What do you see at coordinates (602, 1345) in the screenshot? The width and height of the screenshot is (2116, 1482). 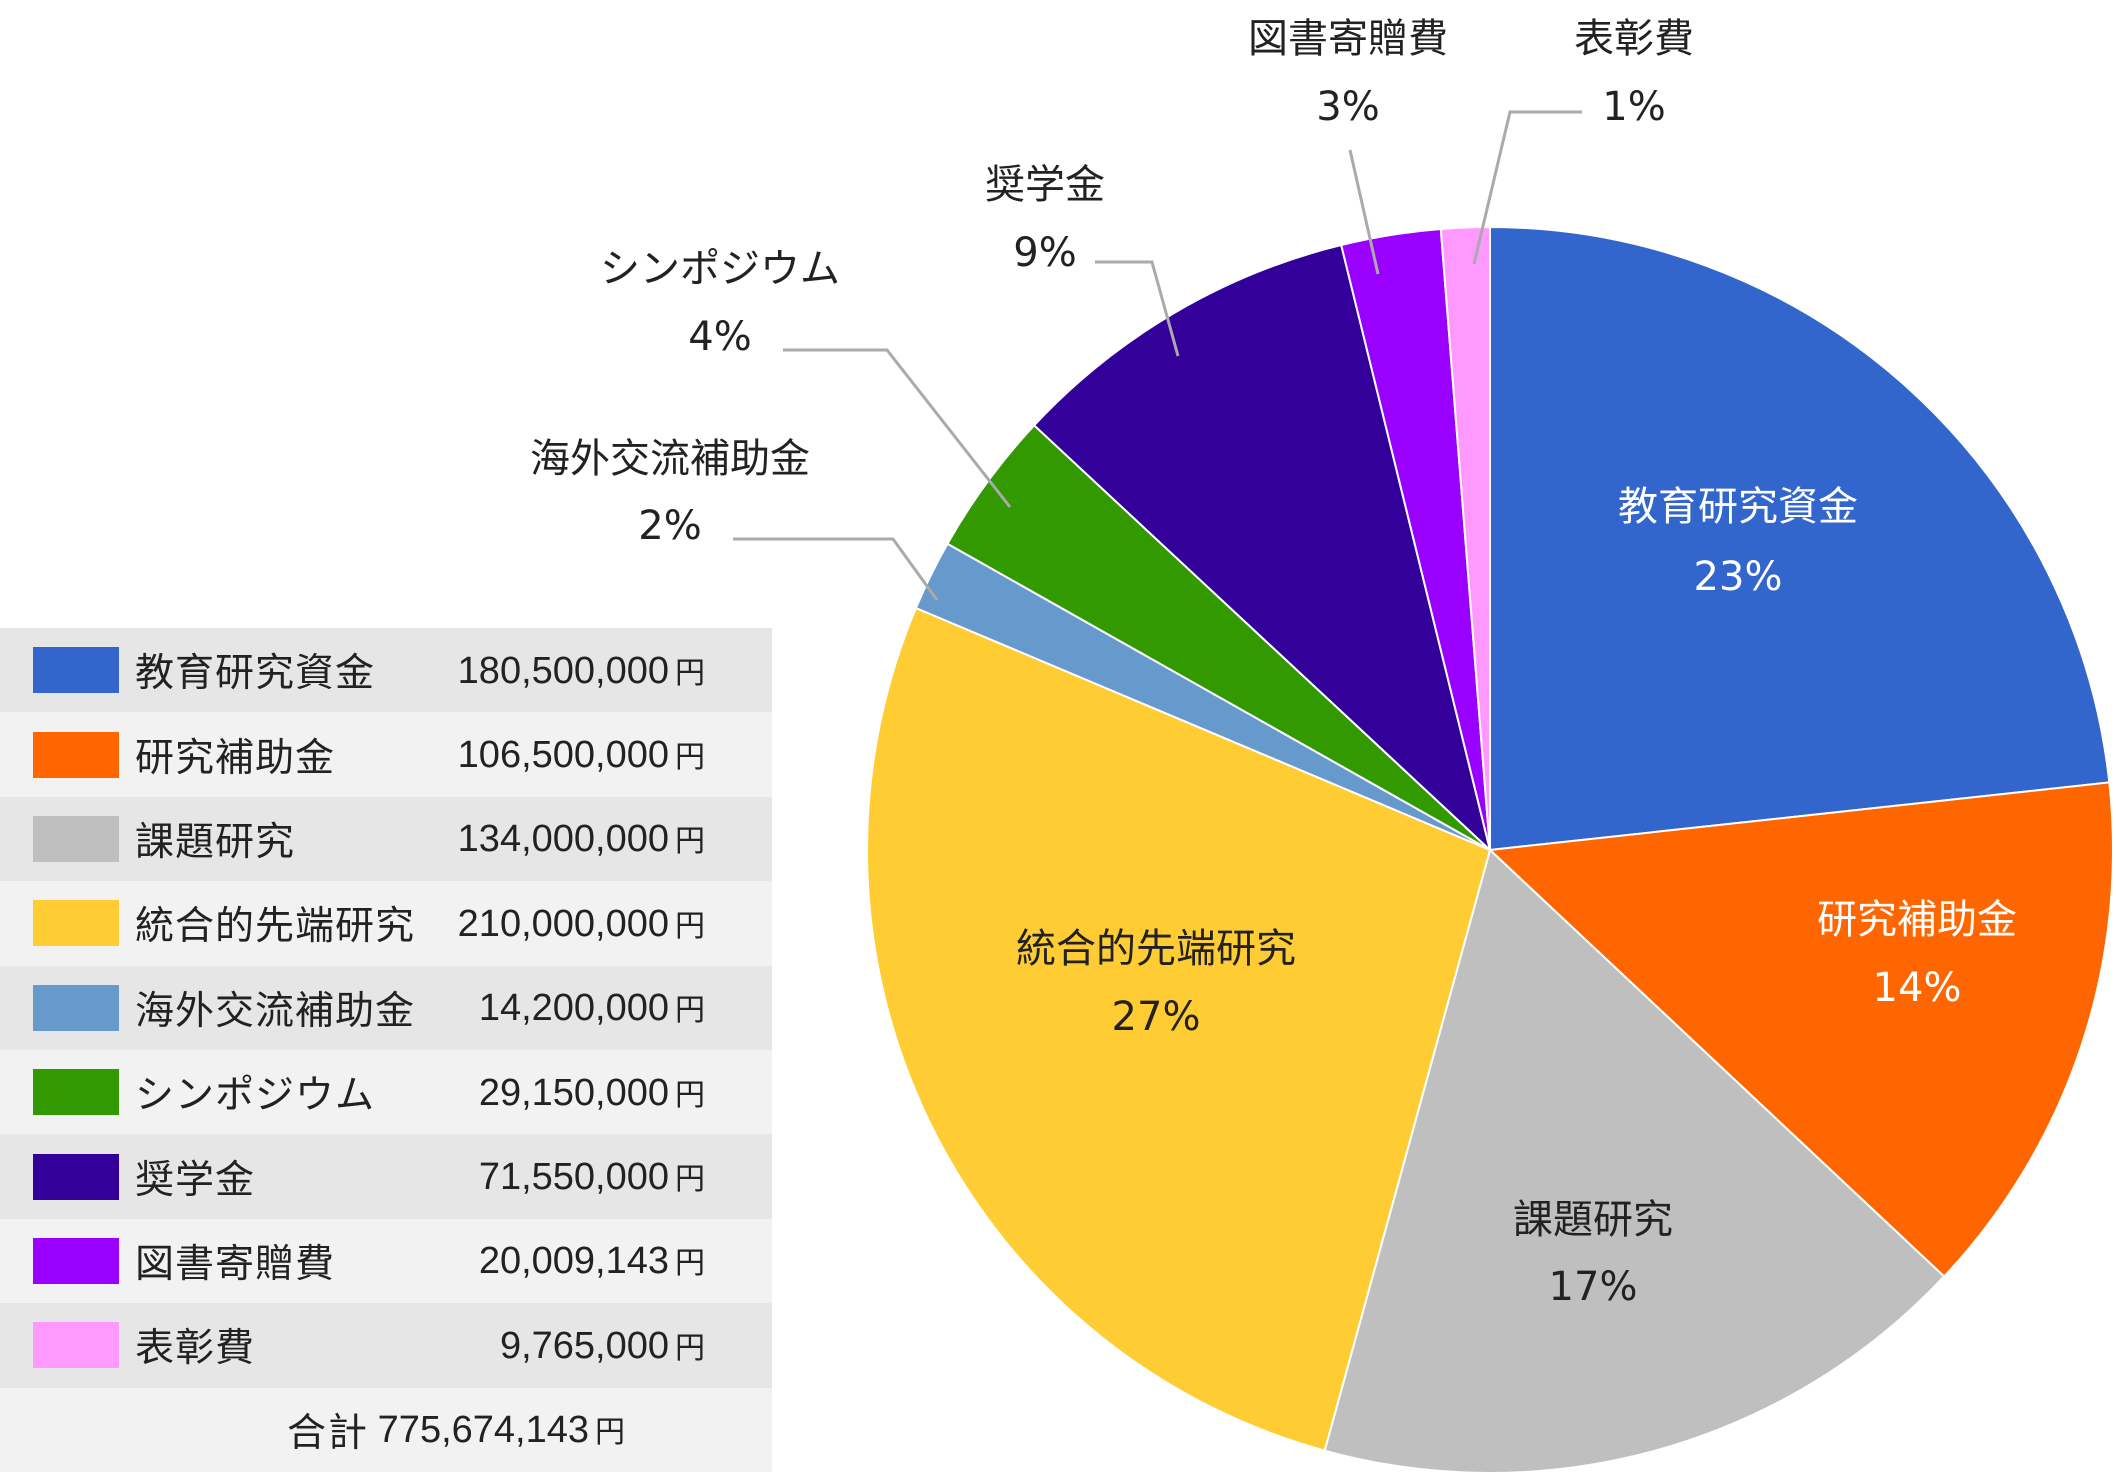 I see `legend-amount: 9,765,000 円` at bounding box center [602, 1345].